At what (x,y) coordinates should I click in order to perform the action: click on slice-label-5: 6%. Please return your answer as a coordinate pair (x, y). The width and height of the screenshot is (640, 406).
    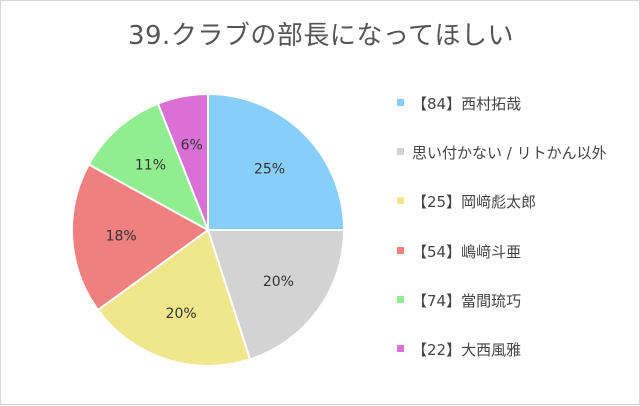
    Looking at the image, I should click on (192, 146).